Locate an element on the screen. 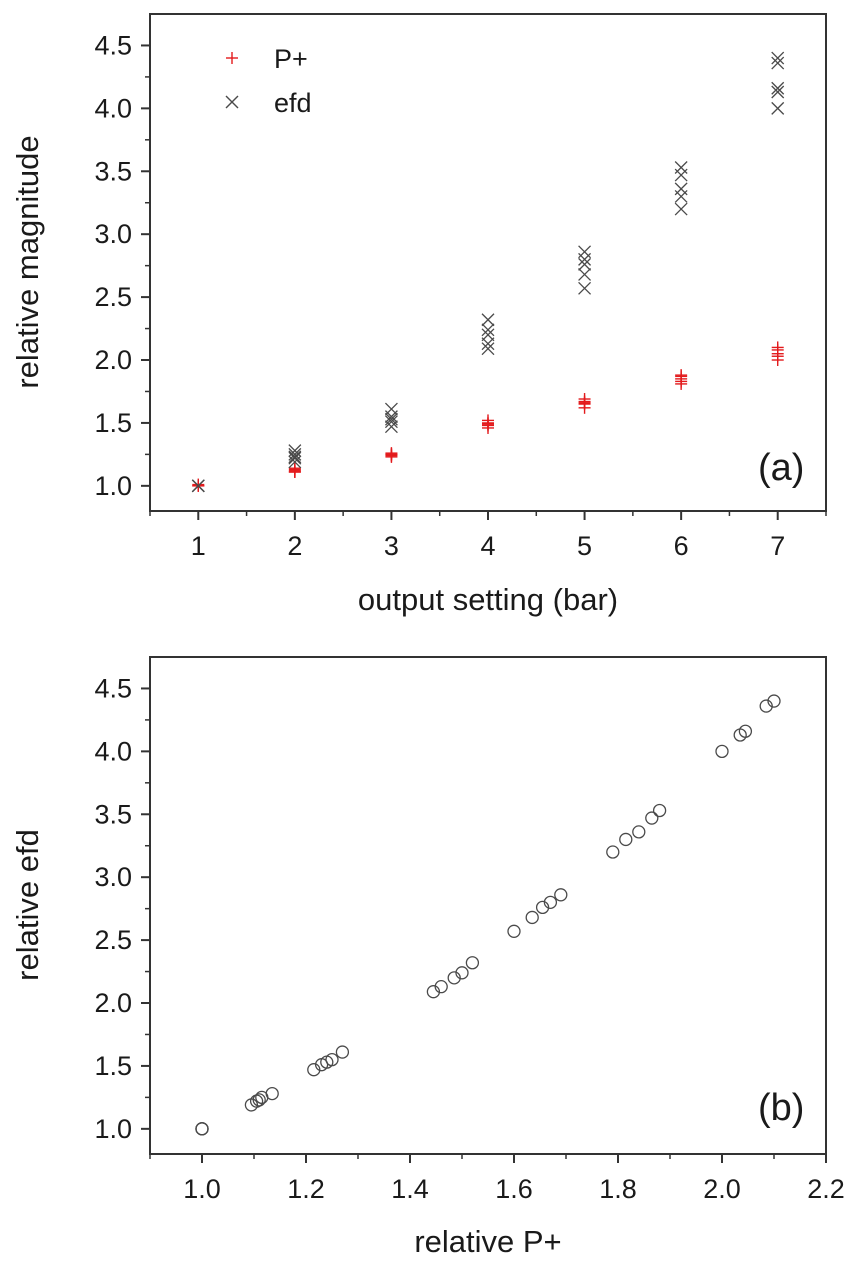  panel-a-x-ticks: 1 2 3 4 5 6 7 is located at coordinates (488, 536).